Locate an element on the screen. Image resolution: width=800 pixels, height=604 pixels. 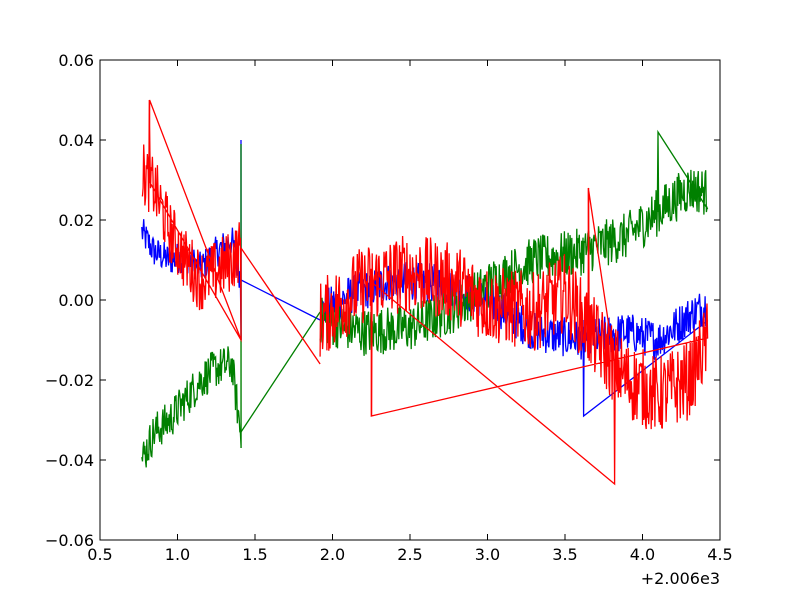
x-tick-label: 2.0 is located at coordinates (332, 554).